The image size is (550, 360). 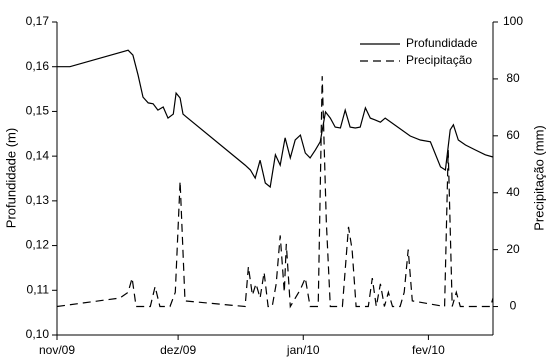 I want to click on y-tick-label: 0,16, so click(x=38, y=66).